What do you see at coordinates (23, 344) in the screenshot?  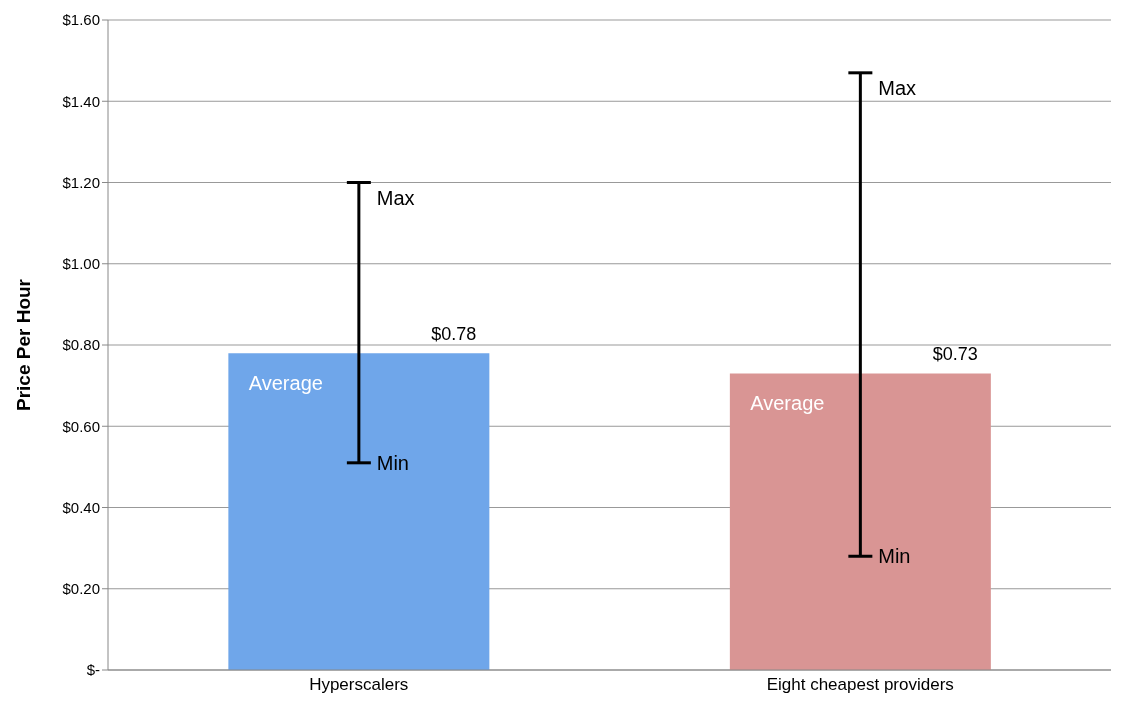 I see `y-axis-title: Price Per Hour` at bounding box center [23, 344].